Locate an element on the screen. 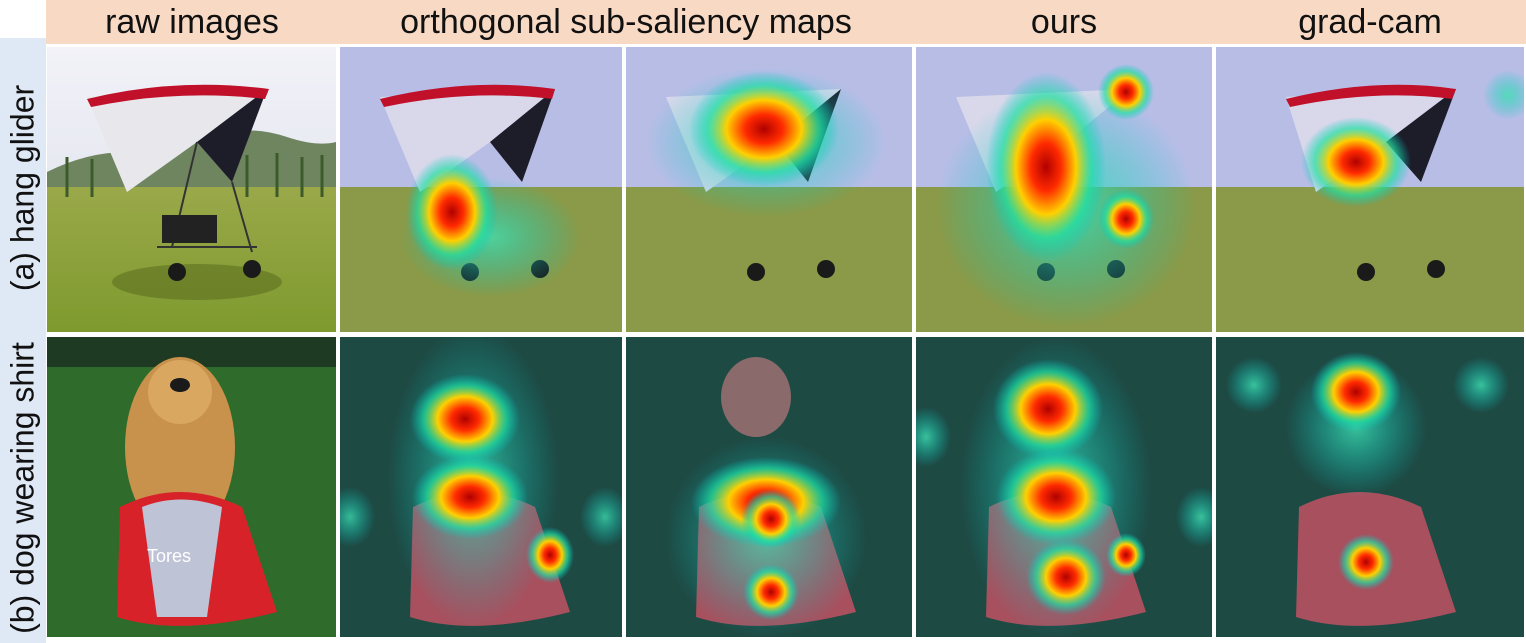 This screenshot has width=1526, height=643. dog-image: Tores is located at coordinates (191, 487).